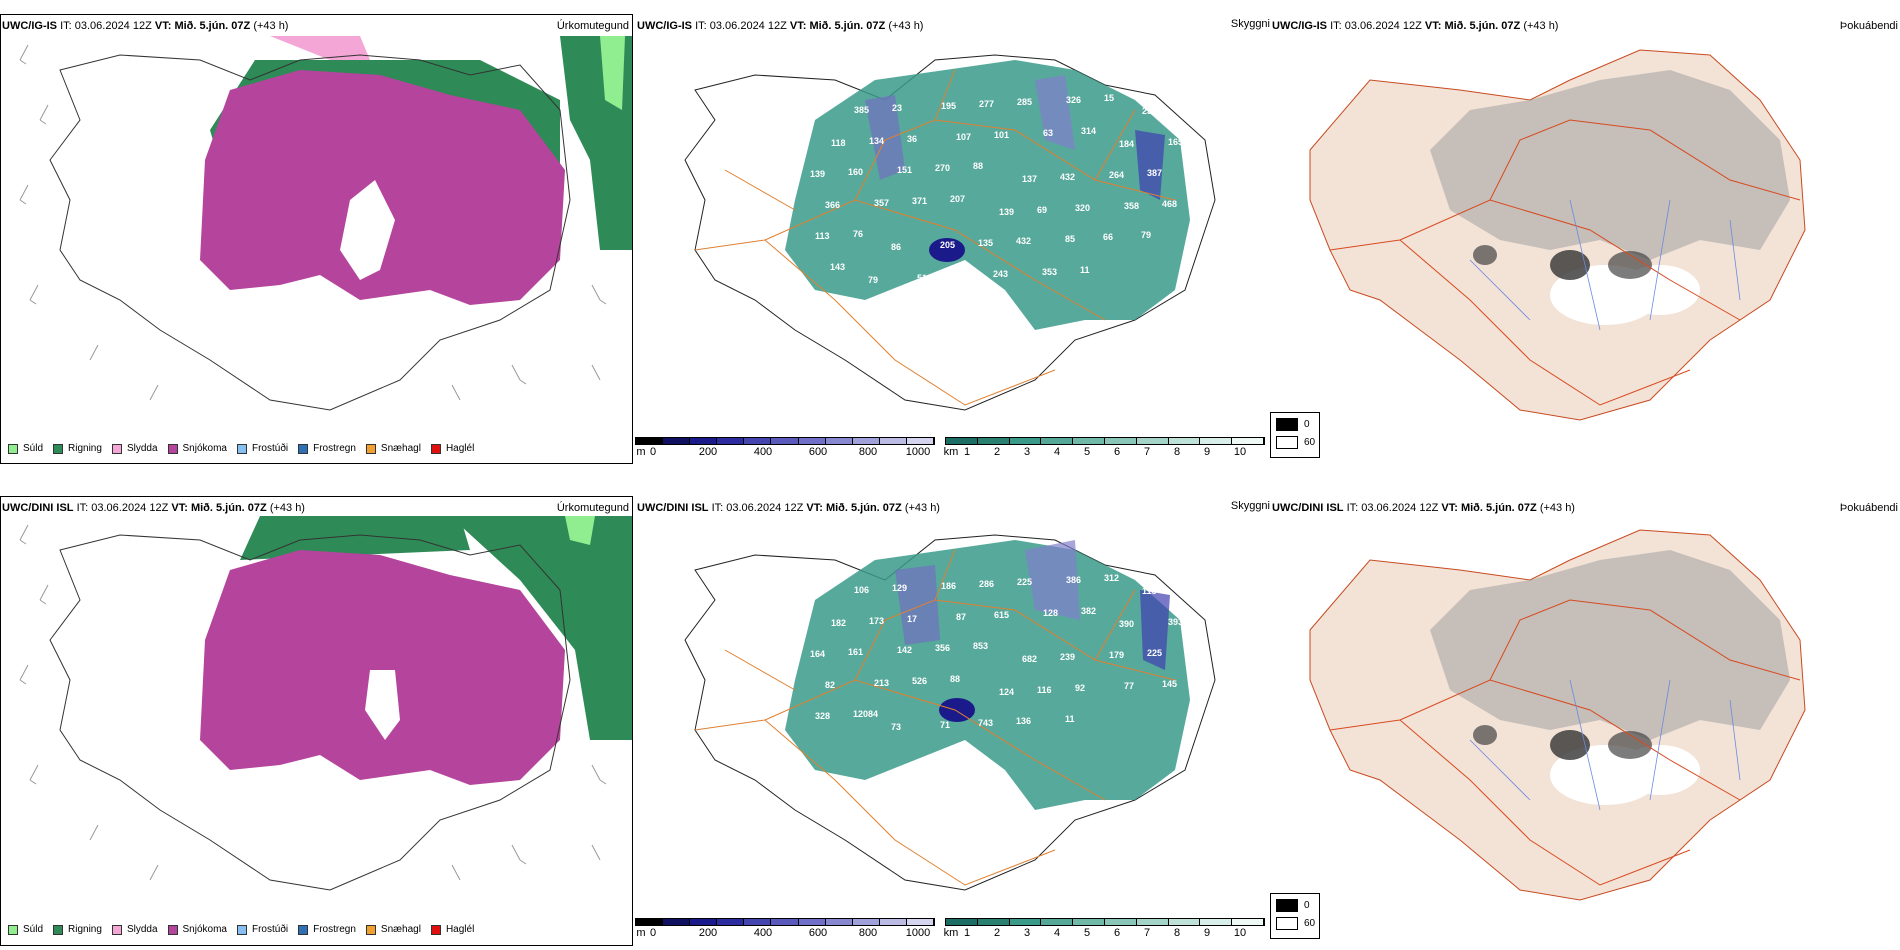 Image resolution: width=1900 pixels, height=950 pixels. What do you see at coordinates (134, 929) in the screenshot?
I see `legend-item: Slydda` at bounding box center [134, 929].